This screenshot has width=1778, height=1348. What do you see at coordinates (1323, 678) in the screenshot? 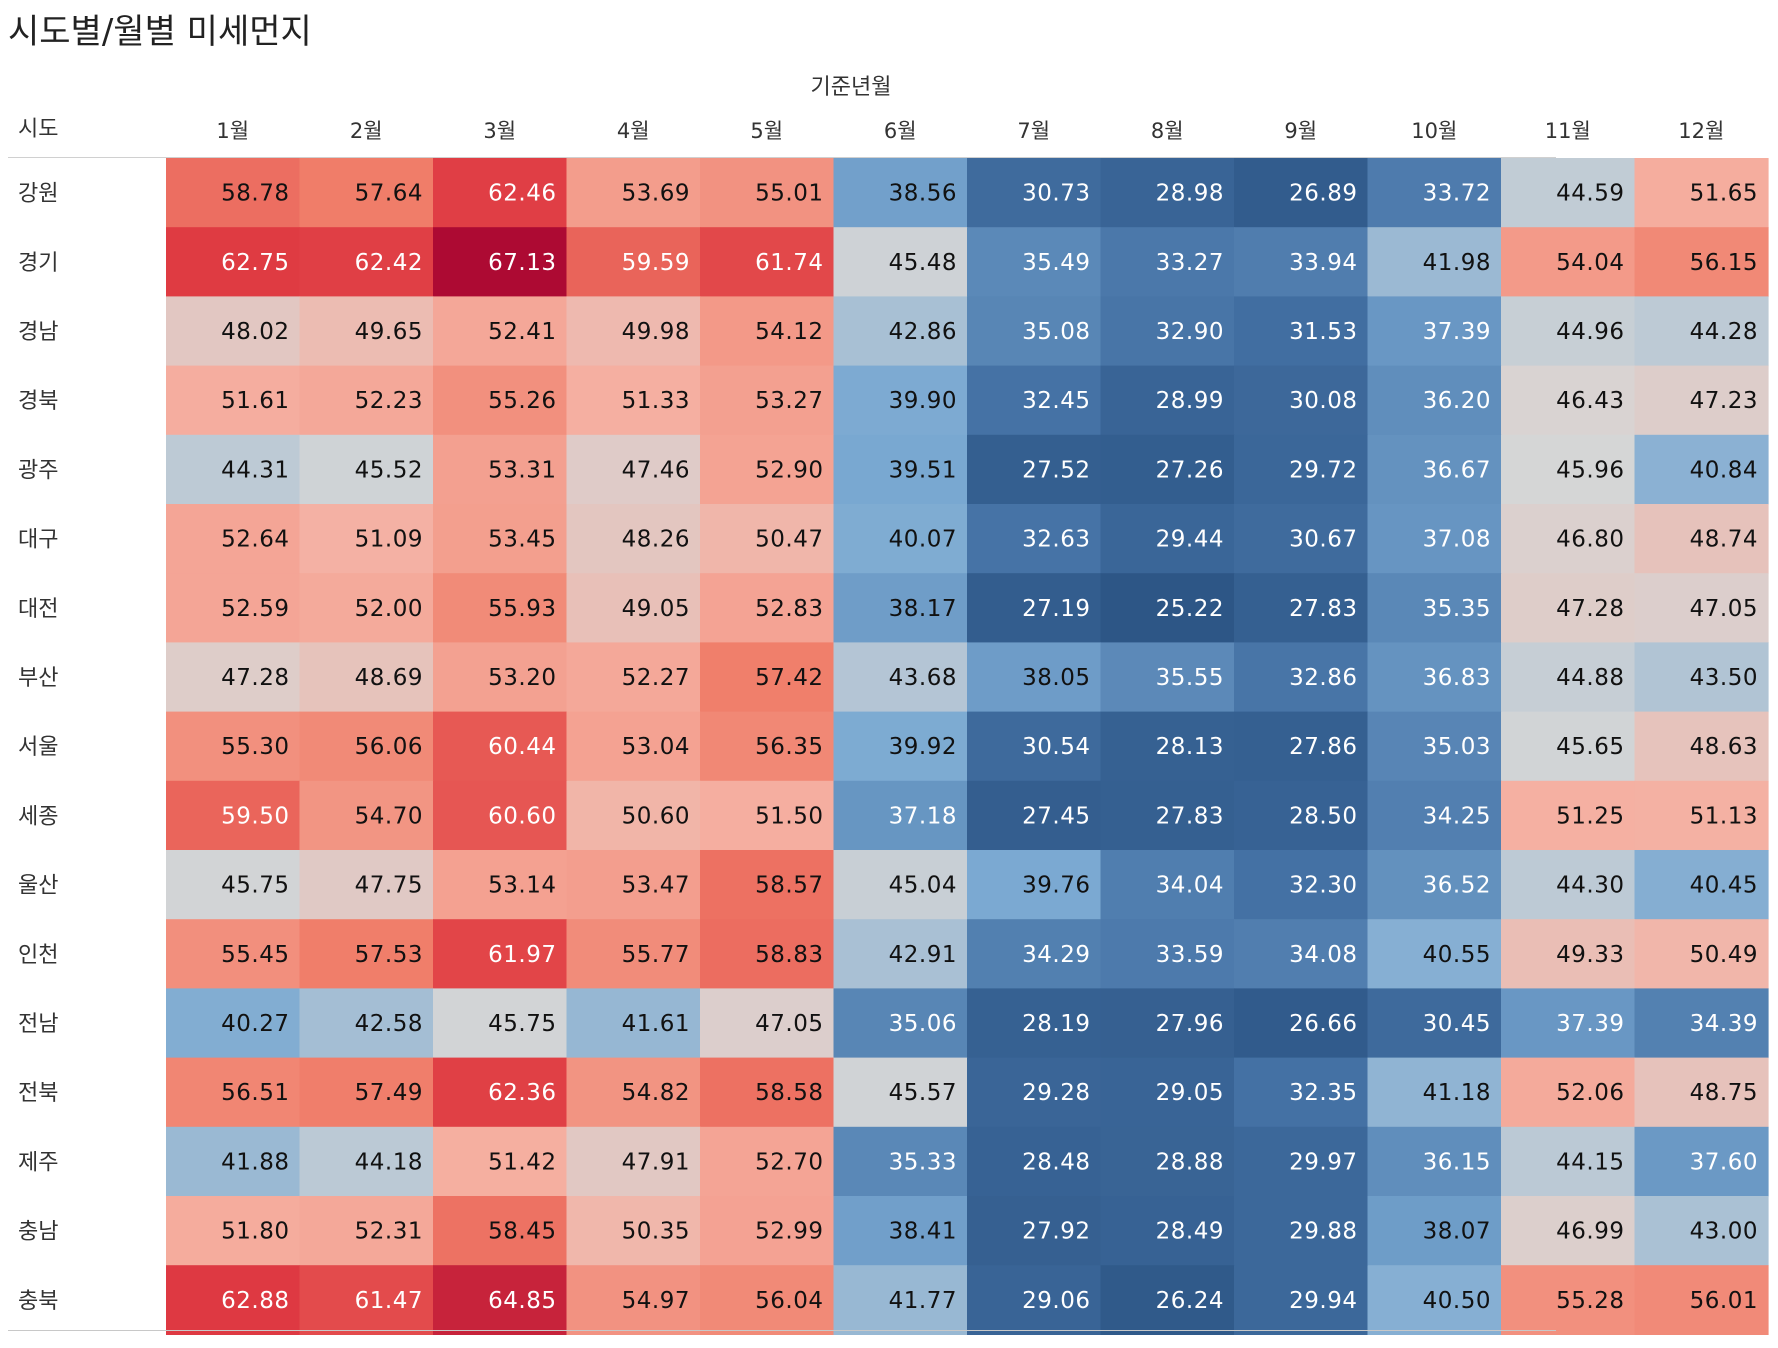
I see `cell-value-label: 32.86` at bounding box center [1323, 678].